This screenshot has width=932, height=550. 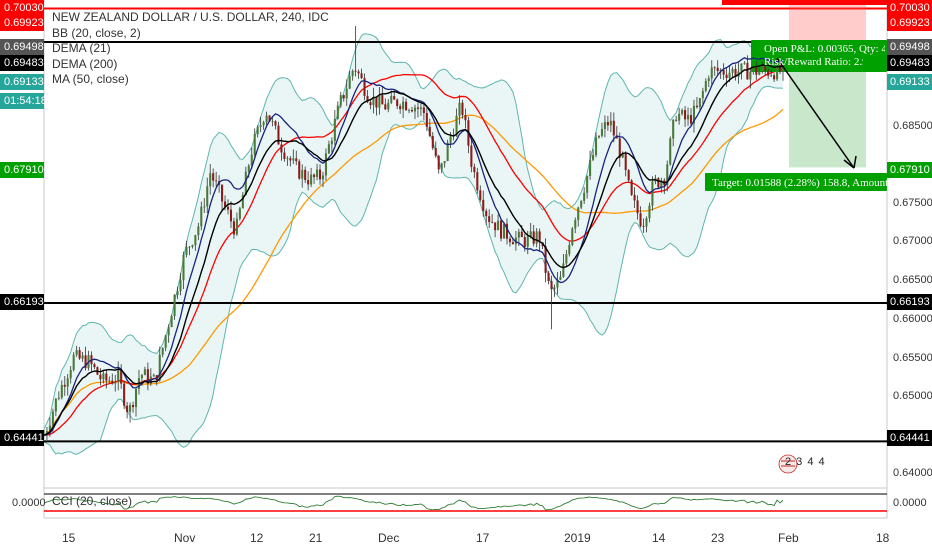 What do you see at coordinates (912, 396) in the screenshot?
I see `y-tick: 0.65000` at bounding box center [912, 396].